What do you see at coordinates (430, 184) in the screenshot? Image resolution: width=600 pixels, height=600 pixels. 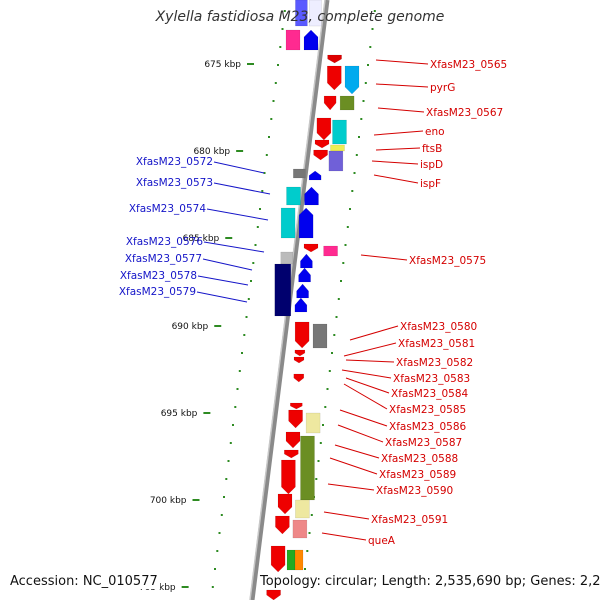 I see `gene-label-right: ispF` at bounding box center [430, 184].